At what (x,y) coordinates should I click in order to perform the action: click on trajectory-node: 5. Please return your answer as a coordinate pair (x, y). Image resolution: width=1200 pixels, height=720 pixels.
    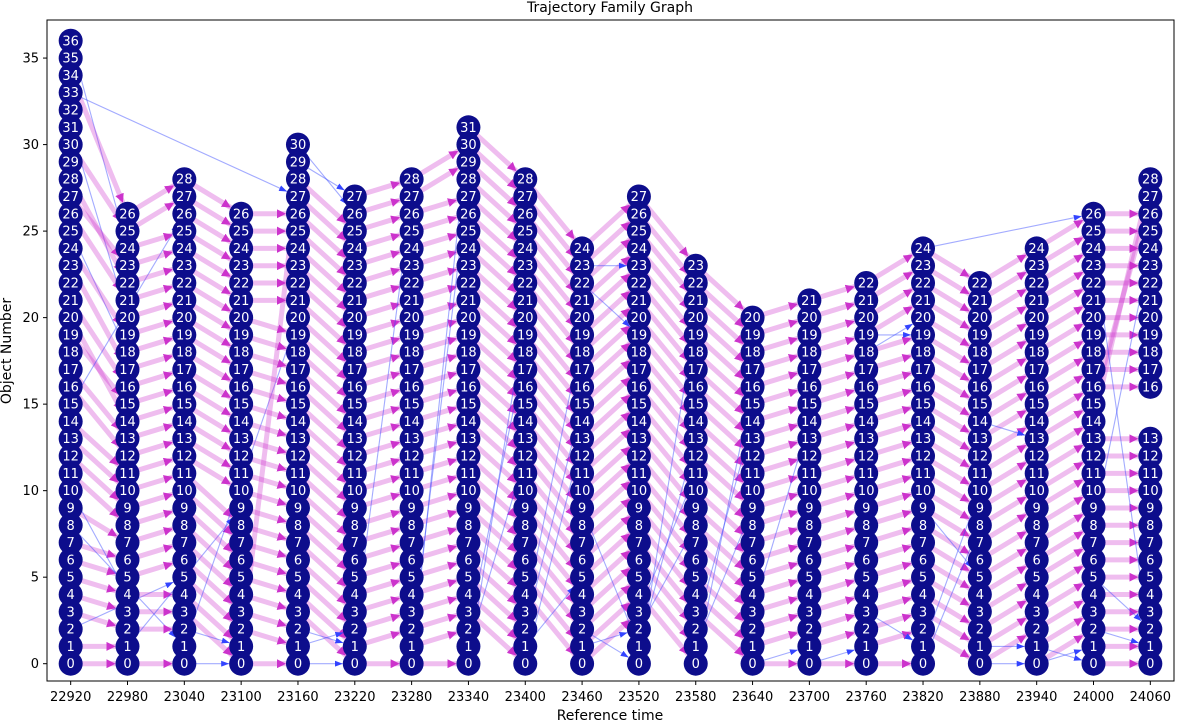
    Looking at the image, I should click on (241, 577).